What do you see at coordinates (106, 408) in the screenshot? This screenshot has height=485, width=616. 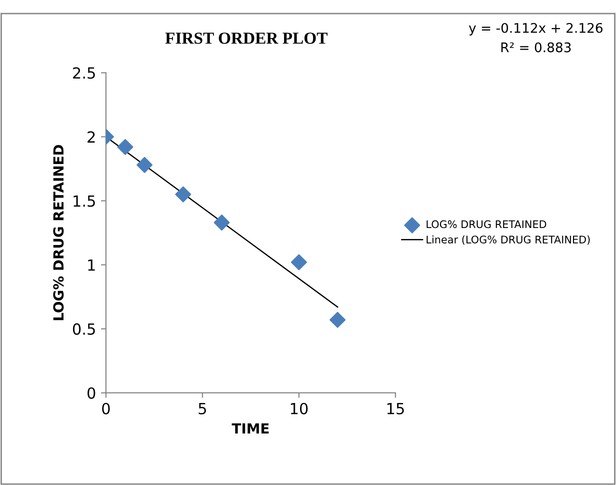 I see `x-tick-label: 0` at bounding box center [106, 408].